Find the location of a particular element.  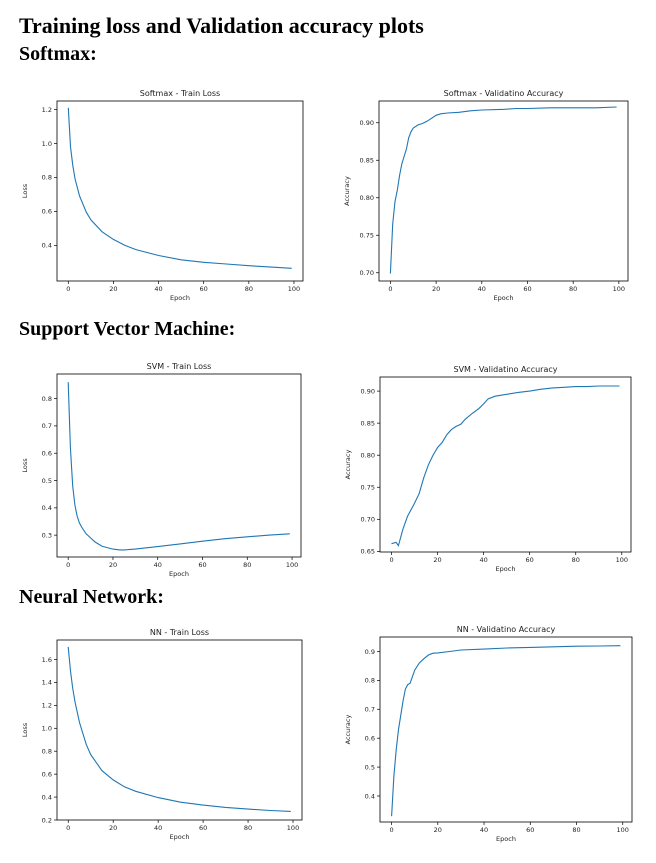

svm-validation-accuracy-plot-frame is located at coordinates (505, 464).